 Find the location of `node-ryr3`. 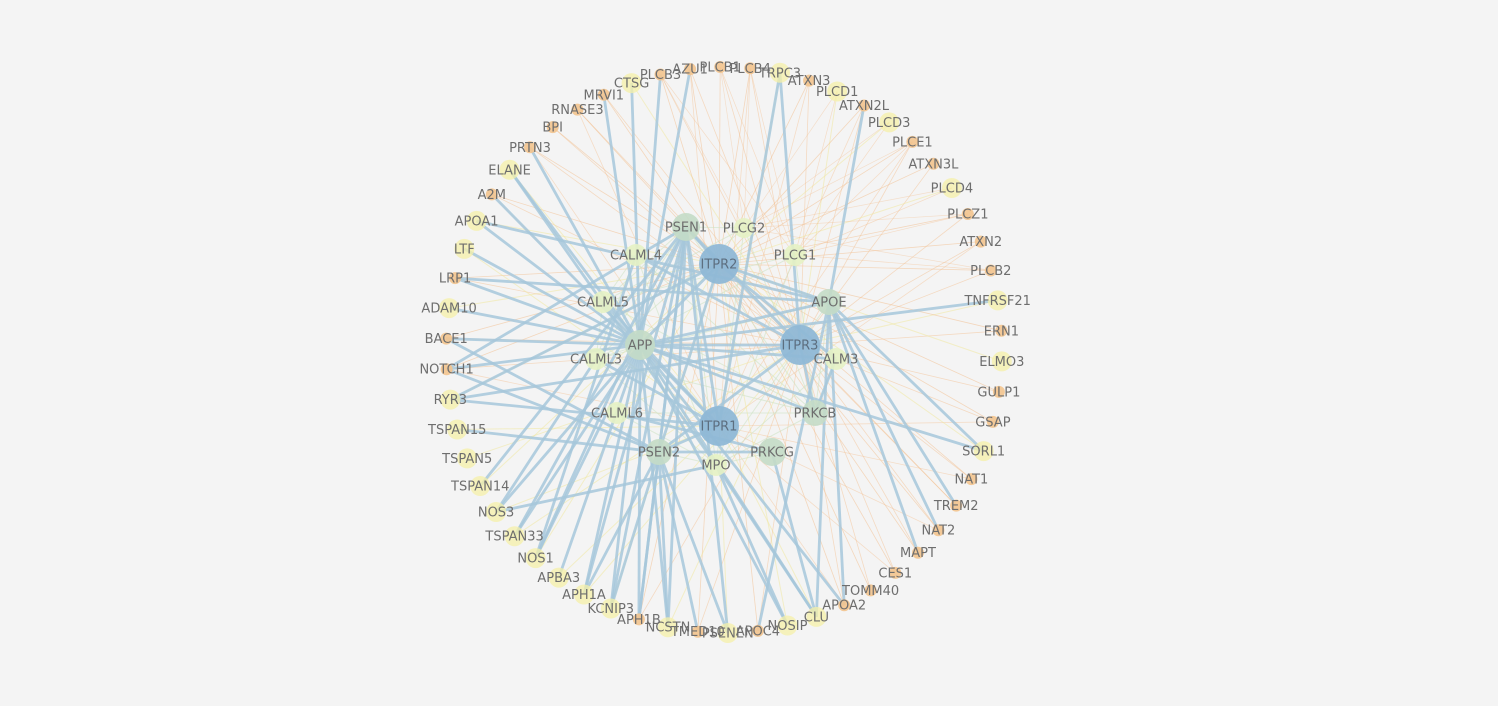

node-ryr3 is located at coordinates (450, 399).